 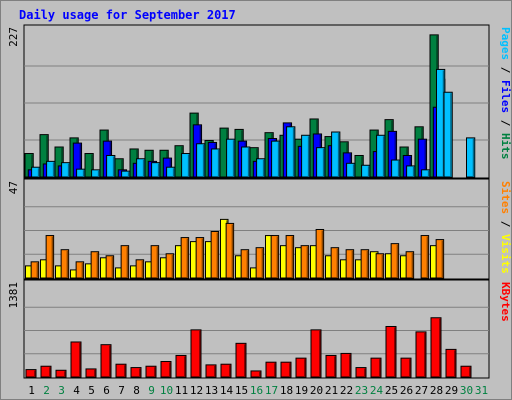 What do you see at coordinates (271, 390) in the screenshot?
I see `day-label: 17` at bounding box center [271, 390].